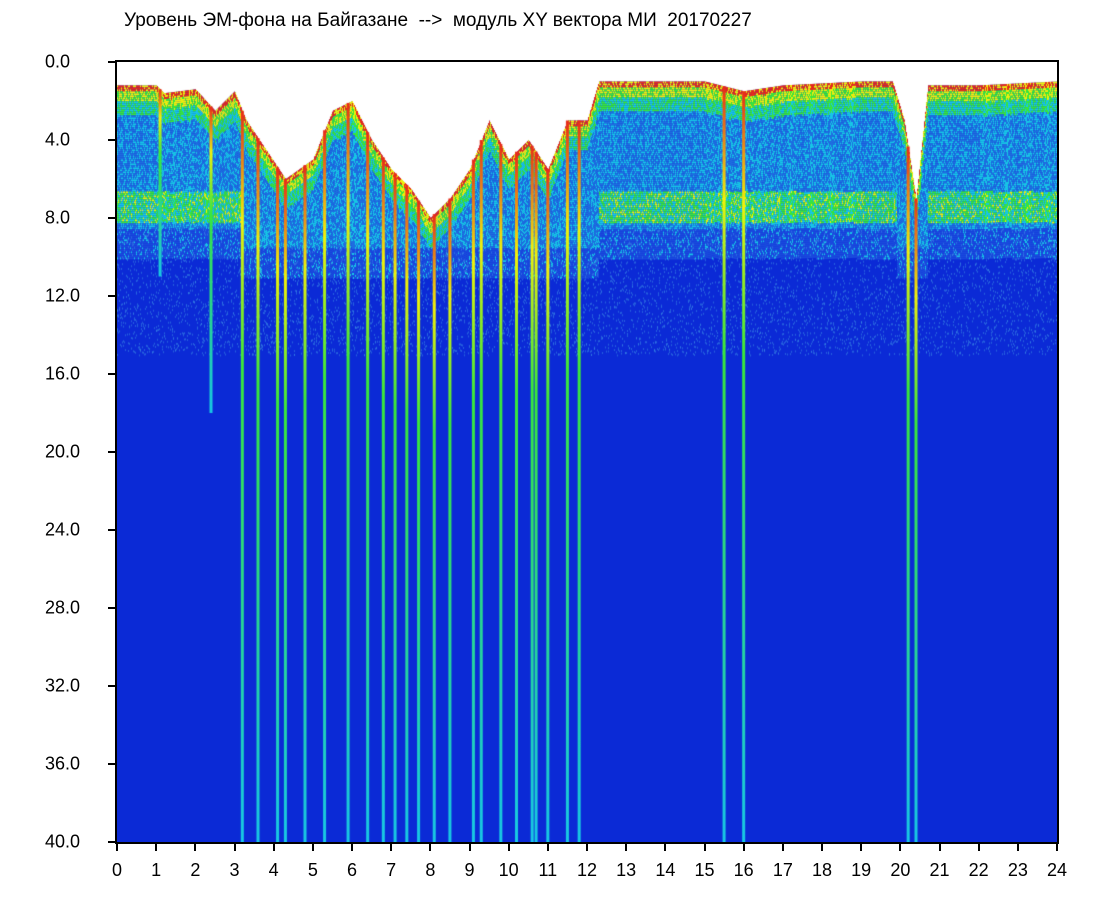 The height and width of the screenshot is (900, 1096). Describe the element at coordinates (665, 870) in the screenshot. I see `x-tick-label: 14` at that location.